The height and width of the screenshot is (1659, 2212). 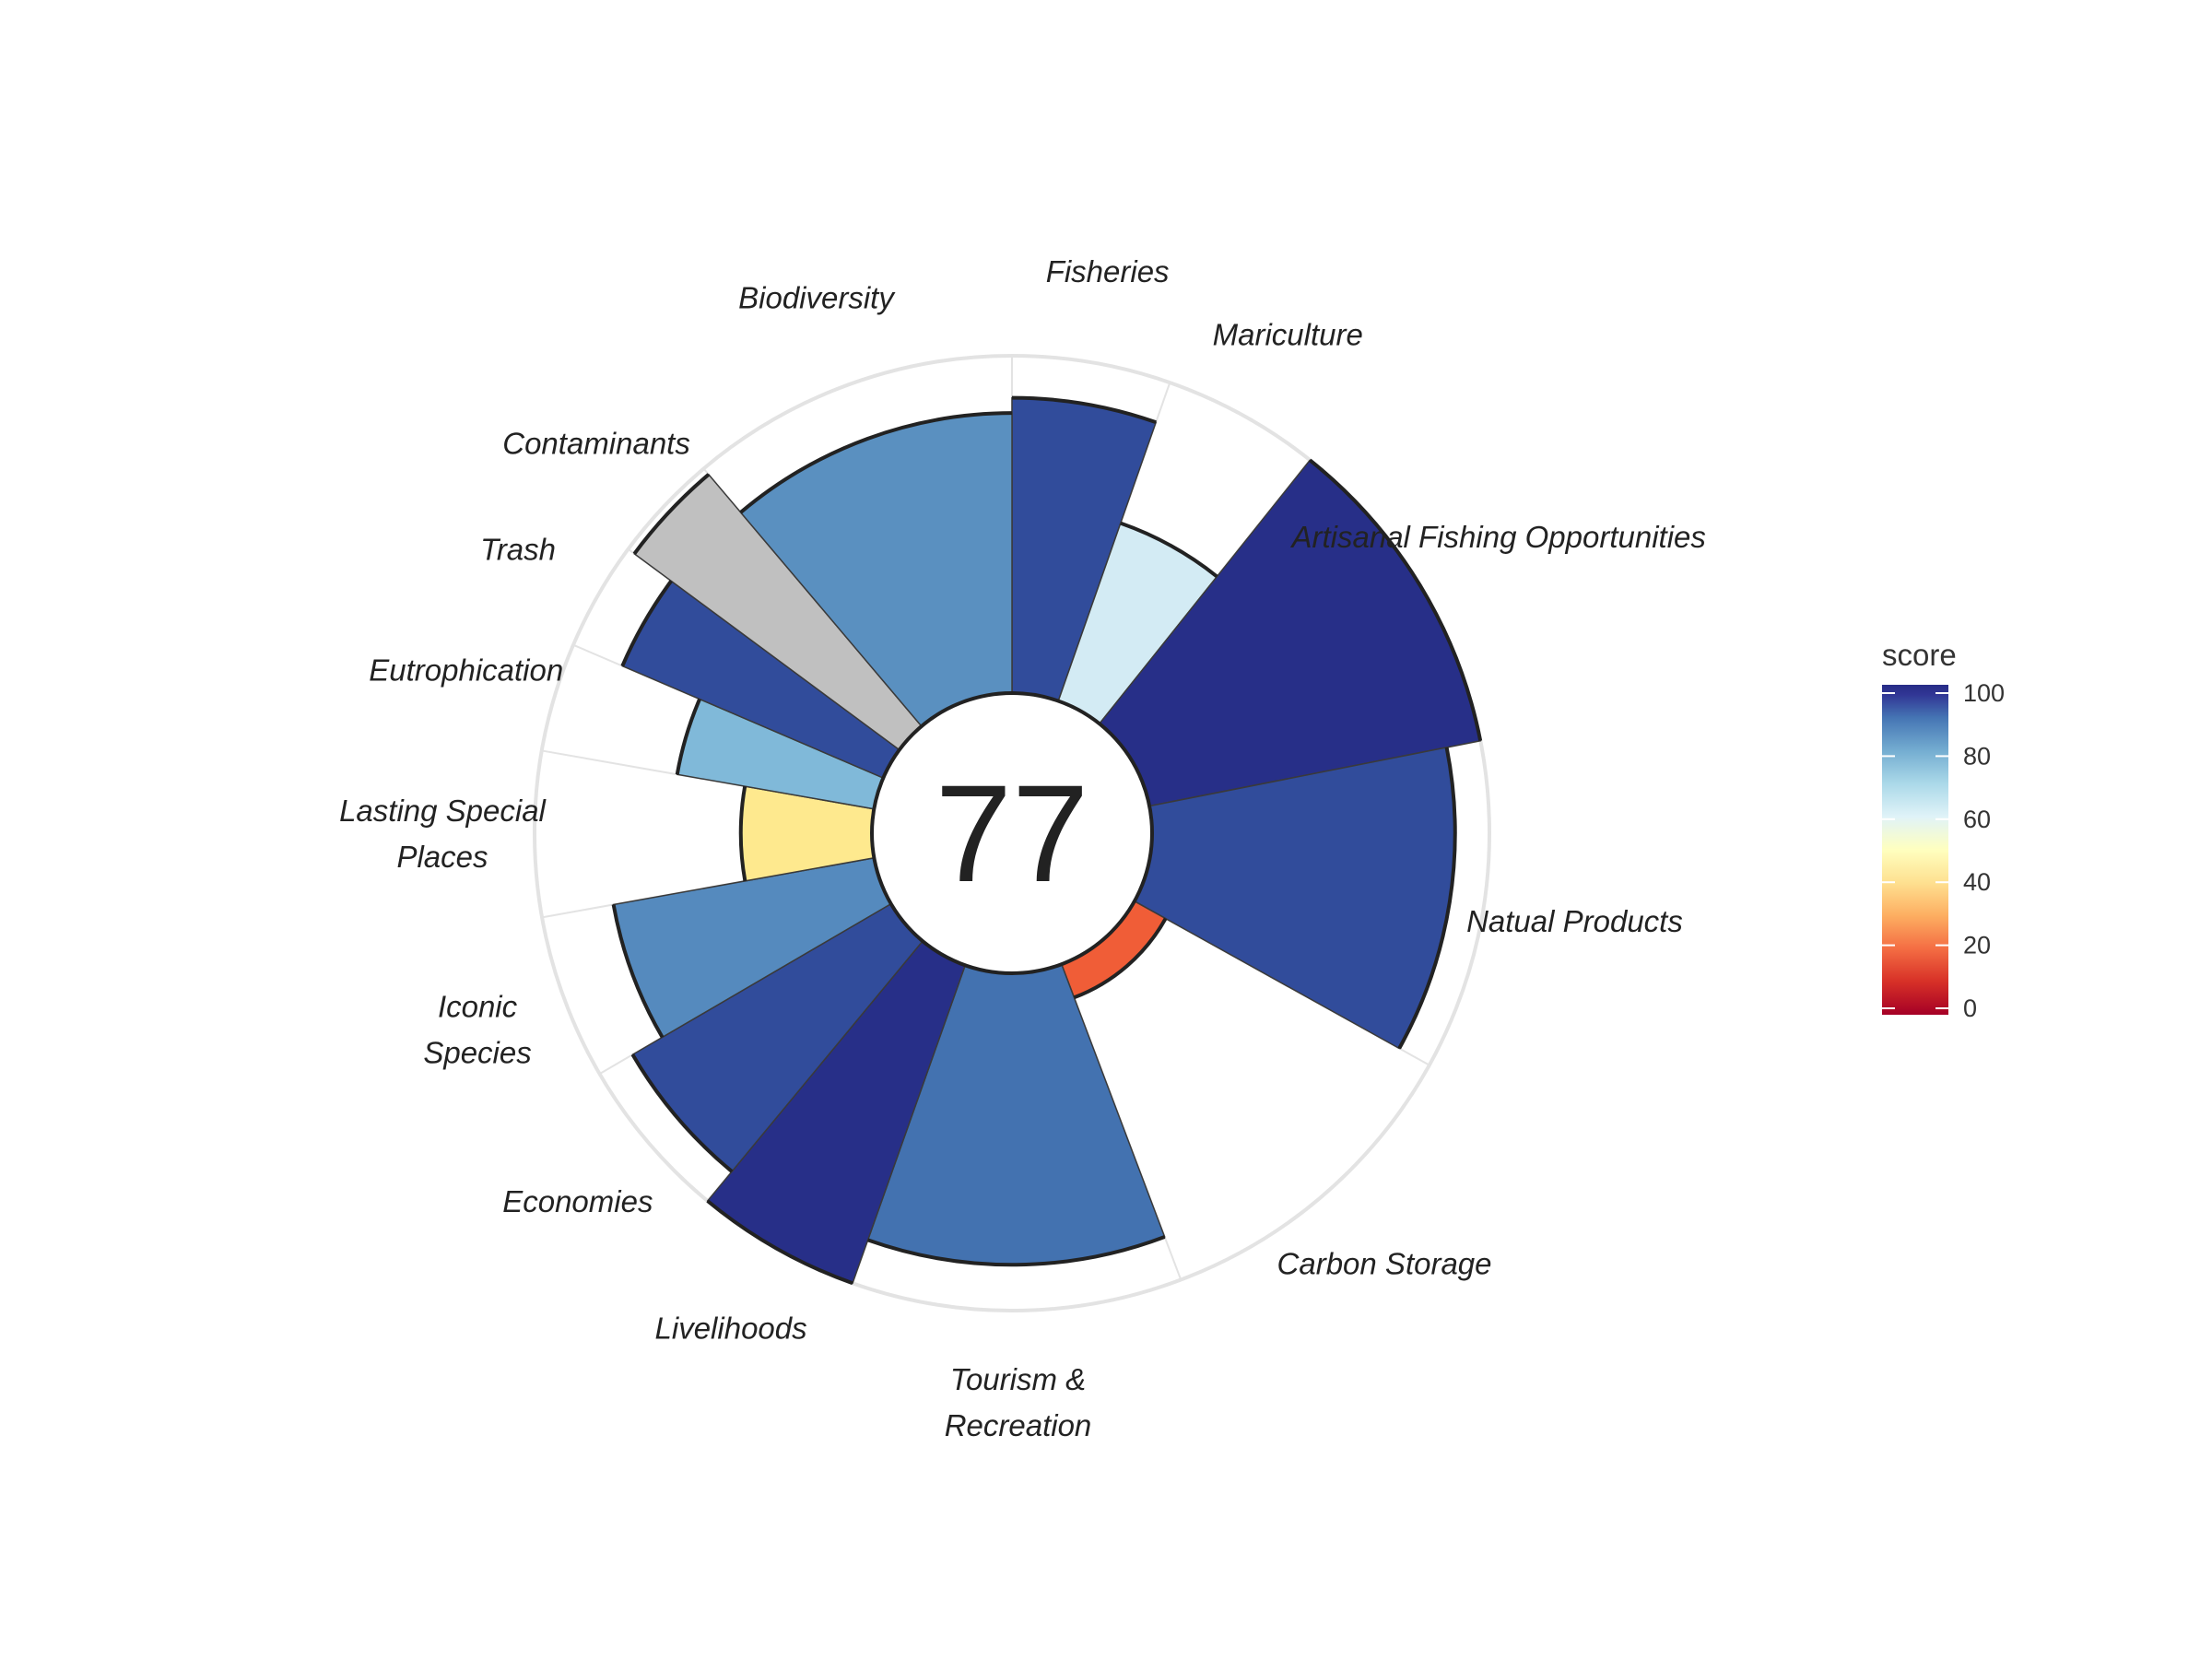 What do you see at coordinates (817, 298) in the screenshot?
I see `category-label: Biodiversity` at bounding box center [817, 298].